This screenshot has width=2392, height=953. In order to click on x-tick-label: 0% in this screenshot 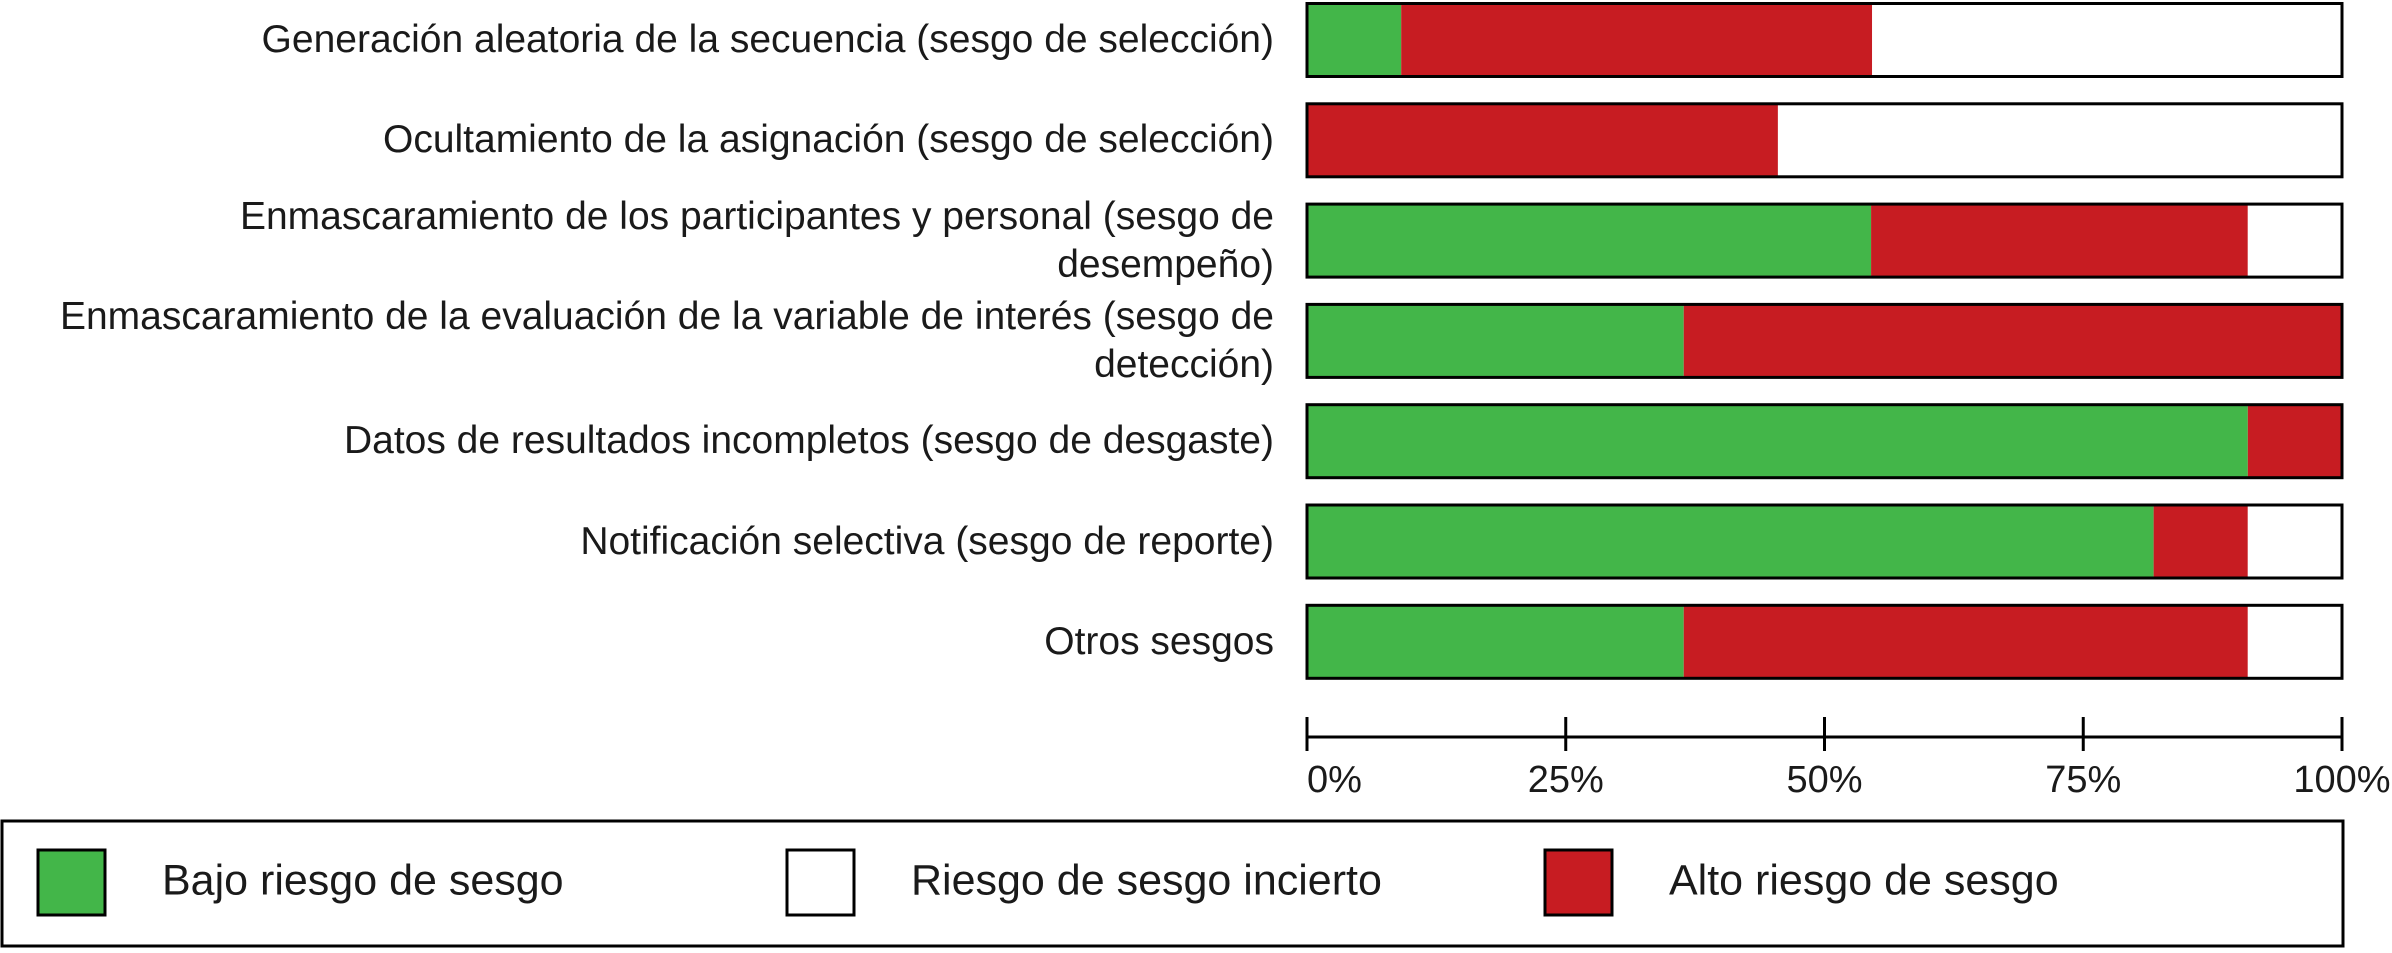, I will do `click(1334, 780)`.